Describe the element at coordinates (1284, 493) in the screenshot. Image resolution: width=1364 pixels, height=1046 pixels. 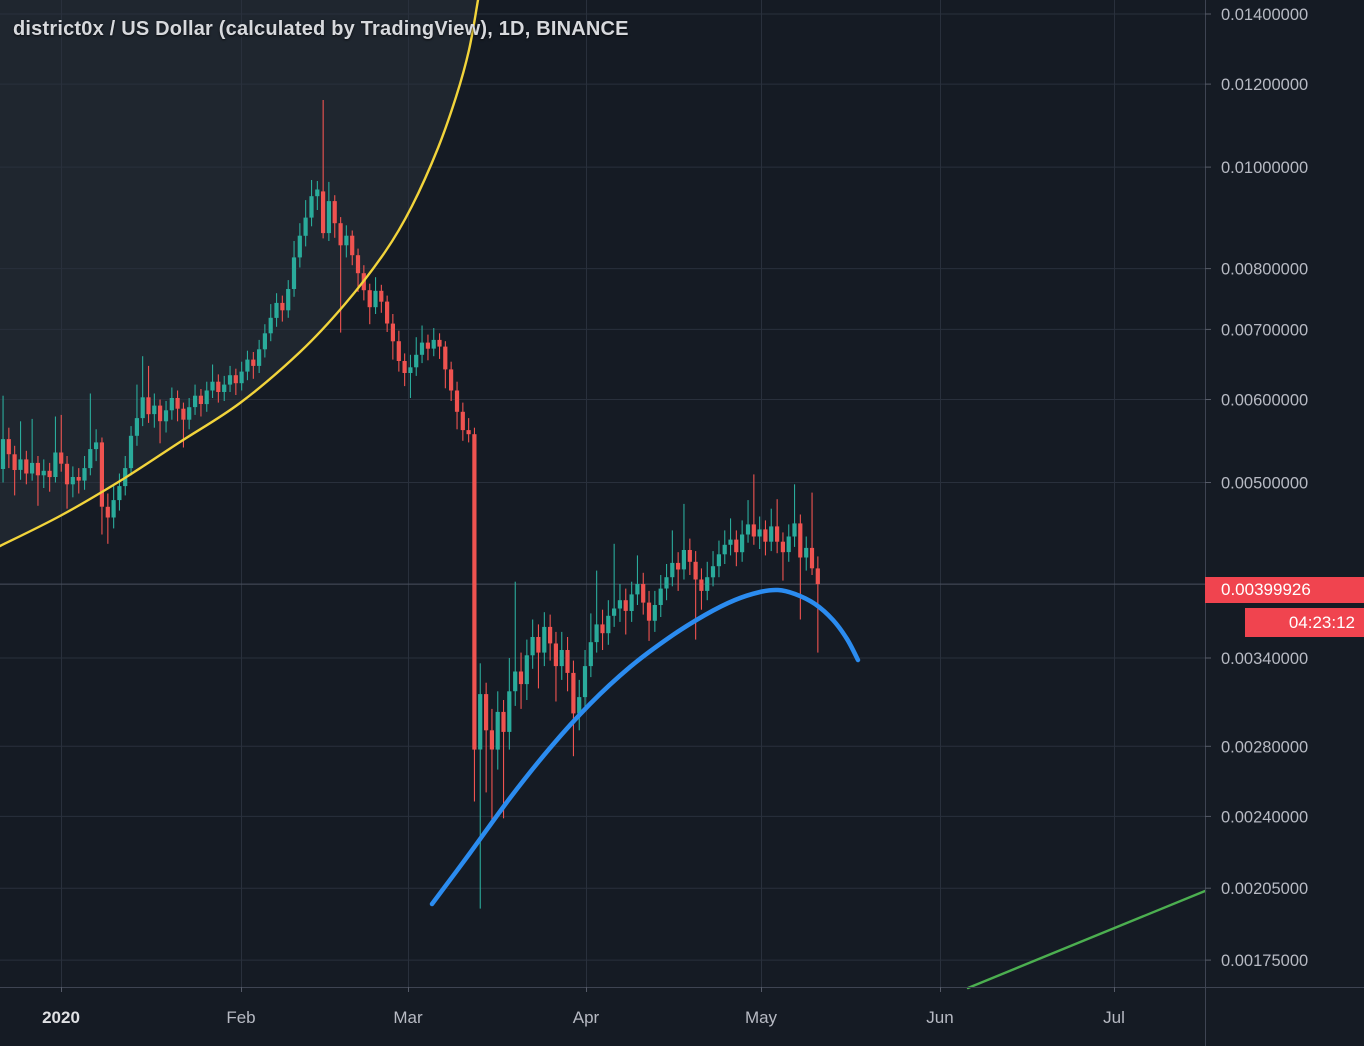
I see `price-axis` at that location.